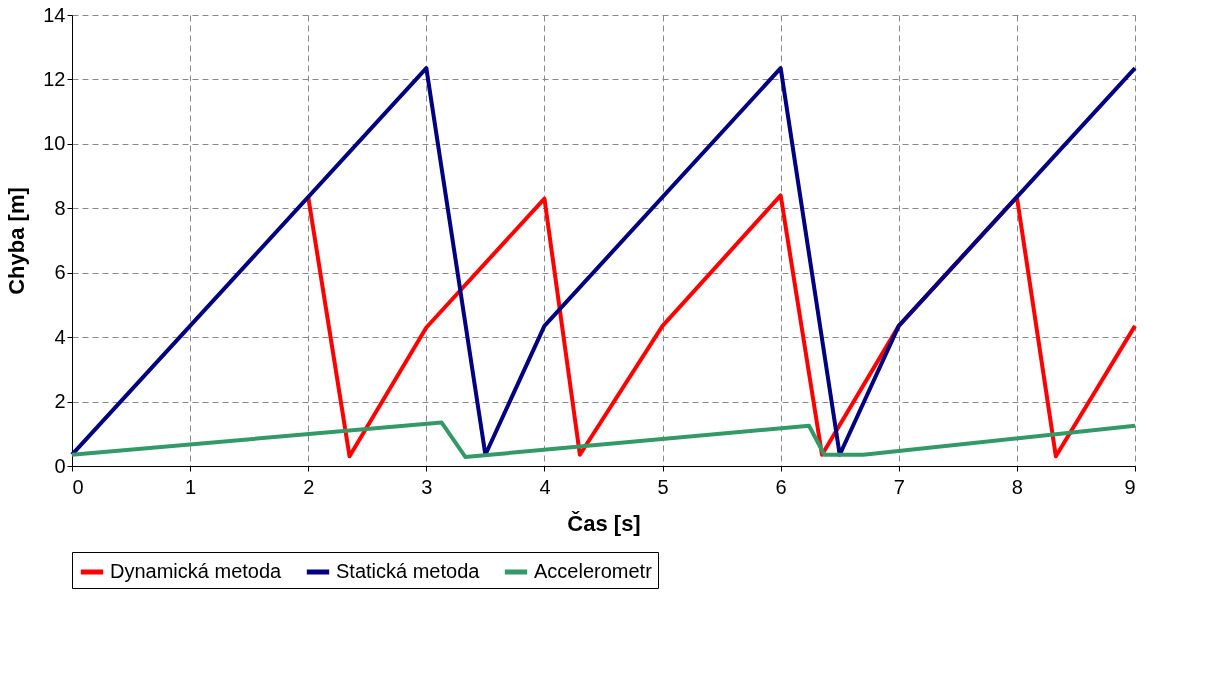  What do you see at coordinates (545, 486) in the screenshot?
I see `x-tick-label: 4` at bounding box center [545, 486].